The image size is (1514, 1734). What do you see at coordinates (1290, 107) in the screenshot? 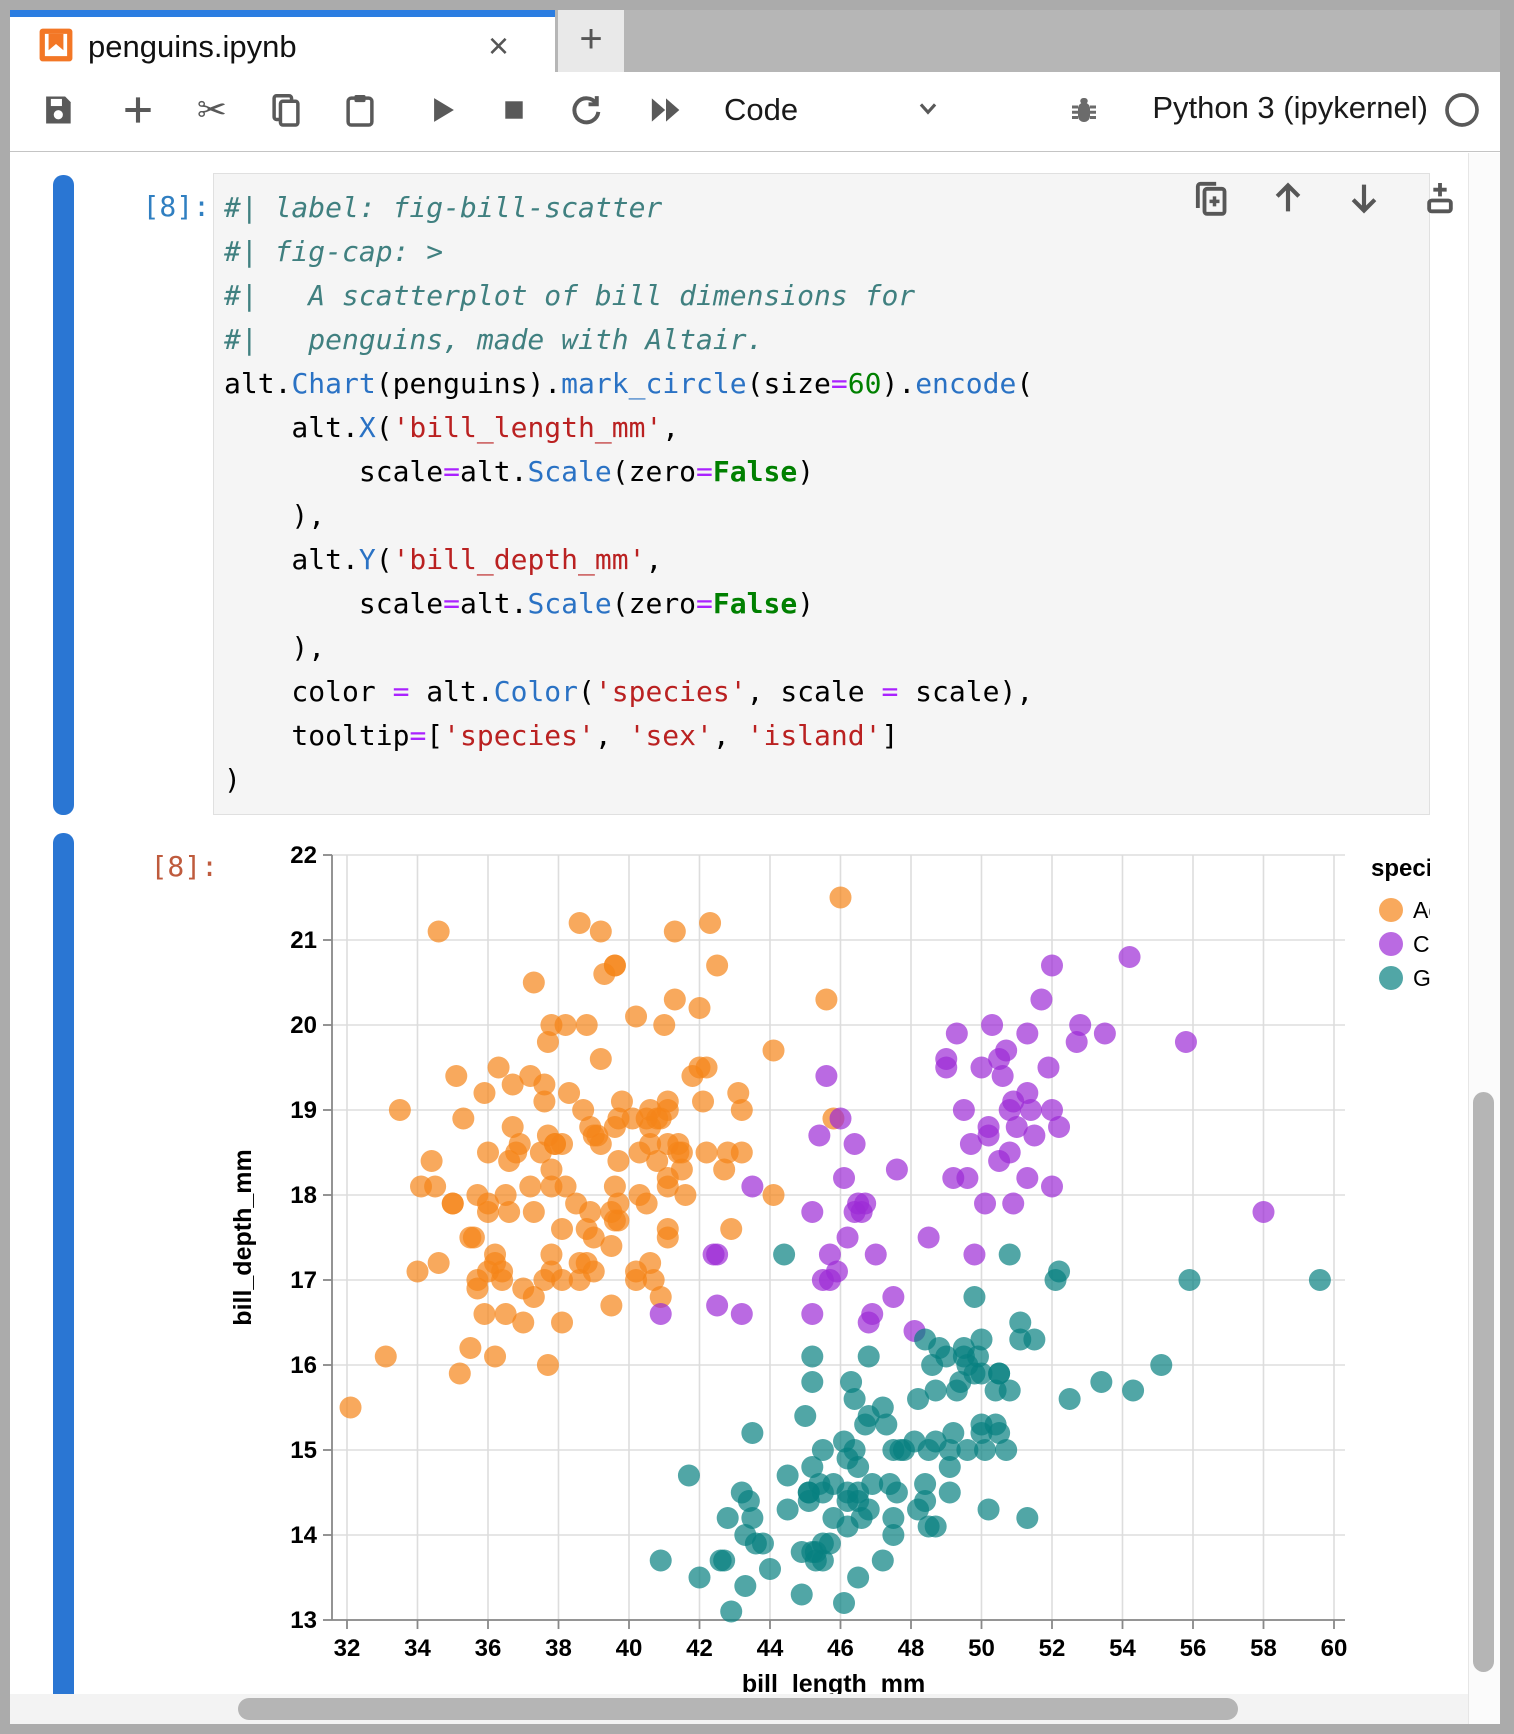
I see `kernel-name: Python 3 (ipykernel)` at bounding box center [1290, 107].